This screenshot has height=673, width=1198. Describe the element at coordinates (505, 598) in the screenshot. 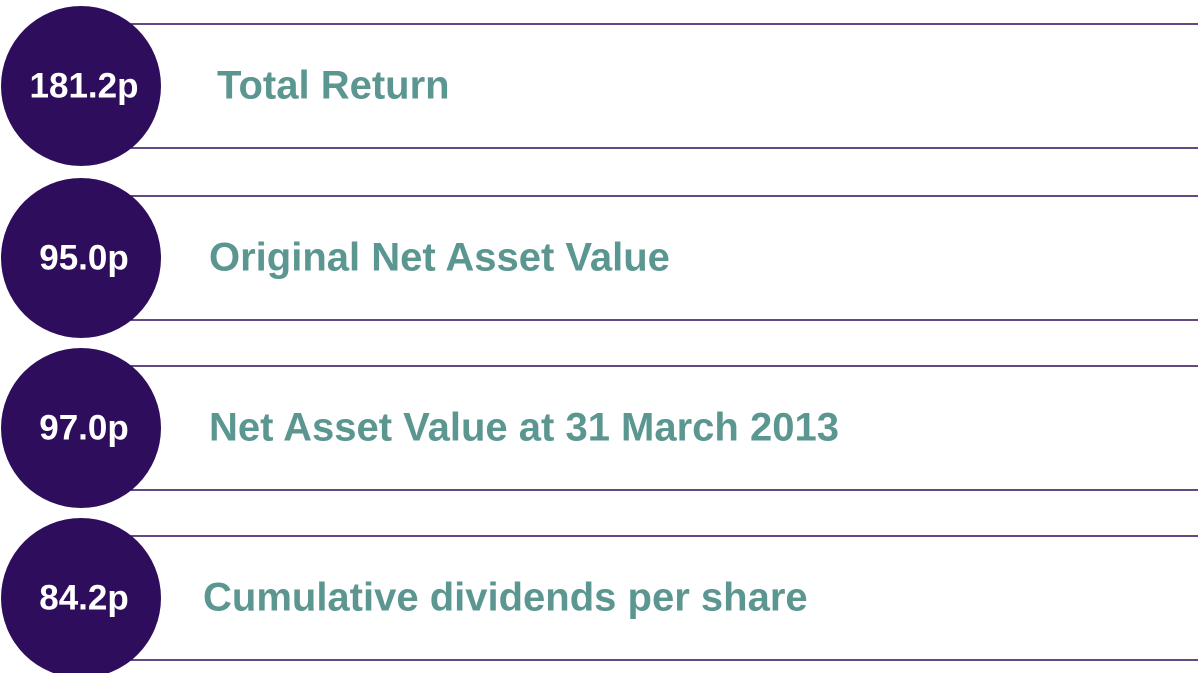

I see `item-label: Cumulative dividends per share` at that location.